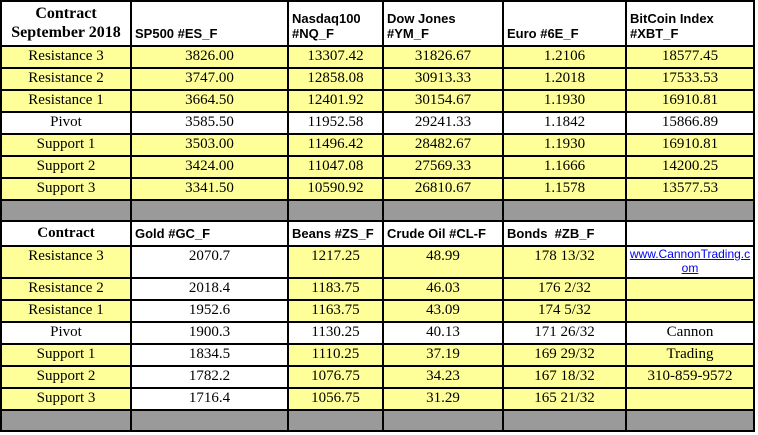  I want to click on value-cell: 3664.50, so click(209, 101).